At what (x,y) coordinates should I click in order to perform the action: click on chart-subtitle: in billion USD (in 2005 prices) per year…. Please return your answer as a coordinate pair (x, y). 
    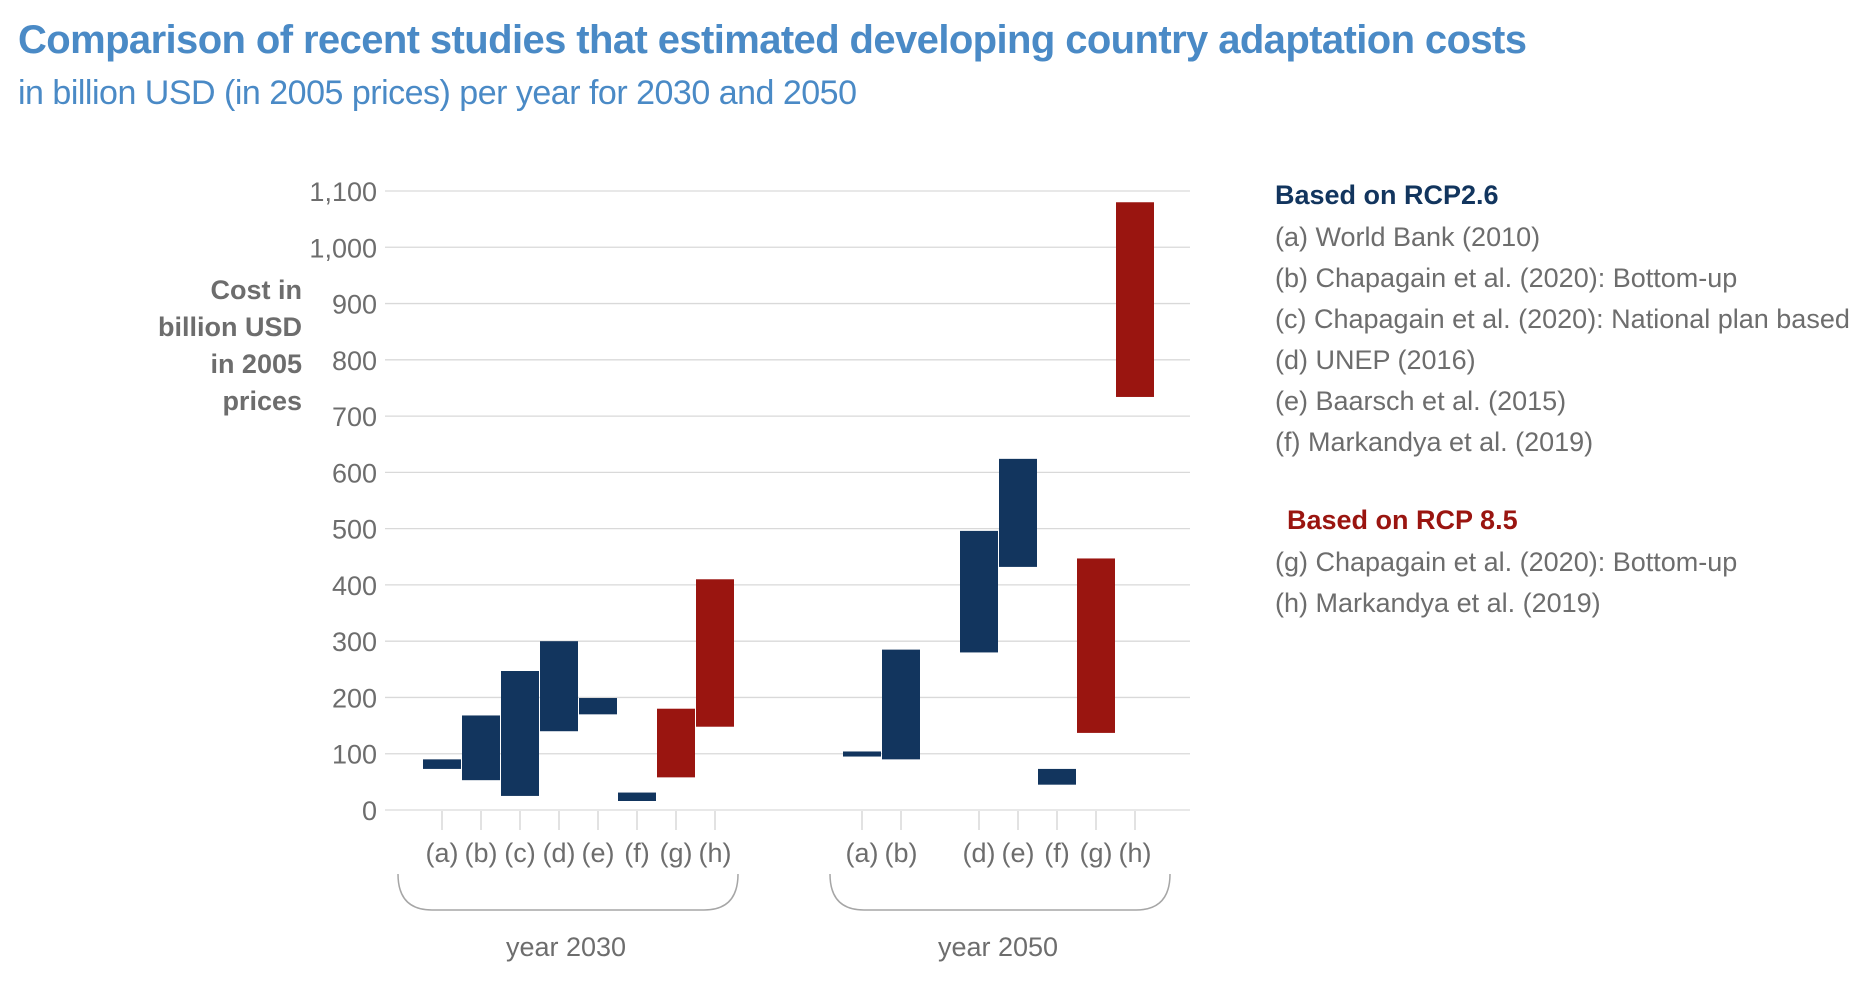
    Looking at the image, I should click on (437, 93).